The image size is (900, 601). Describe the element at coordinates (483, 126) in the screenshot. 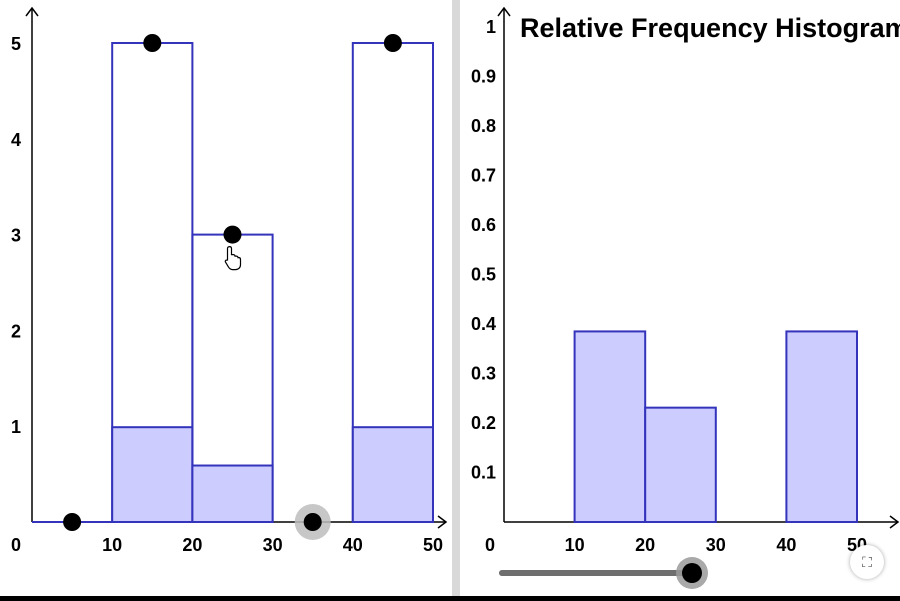

I see `y-tick-label: 0.8` at that location.